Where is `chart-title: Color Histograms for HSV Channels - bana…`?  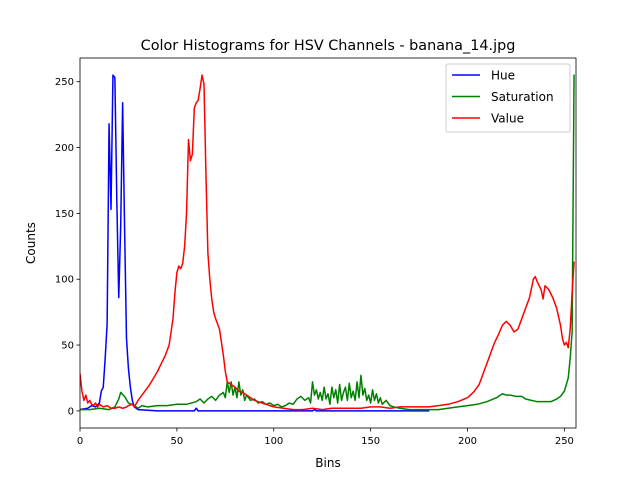
chart-title: Color Histograms for HSV Channels - bana… is located at coordinates (328, 46).